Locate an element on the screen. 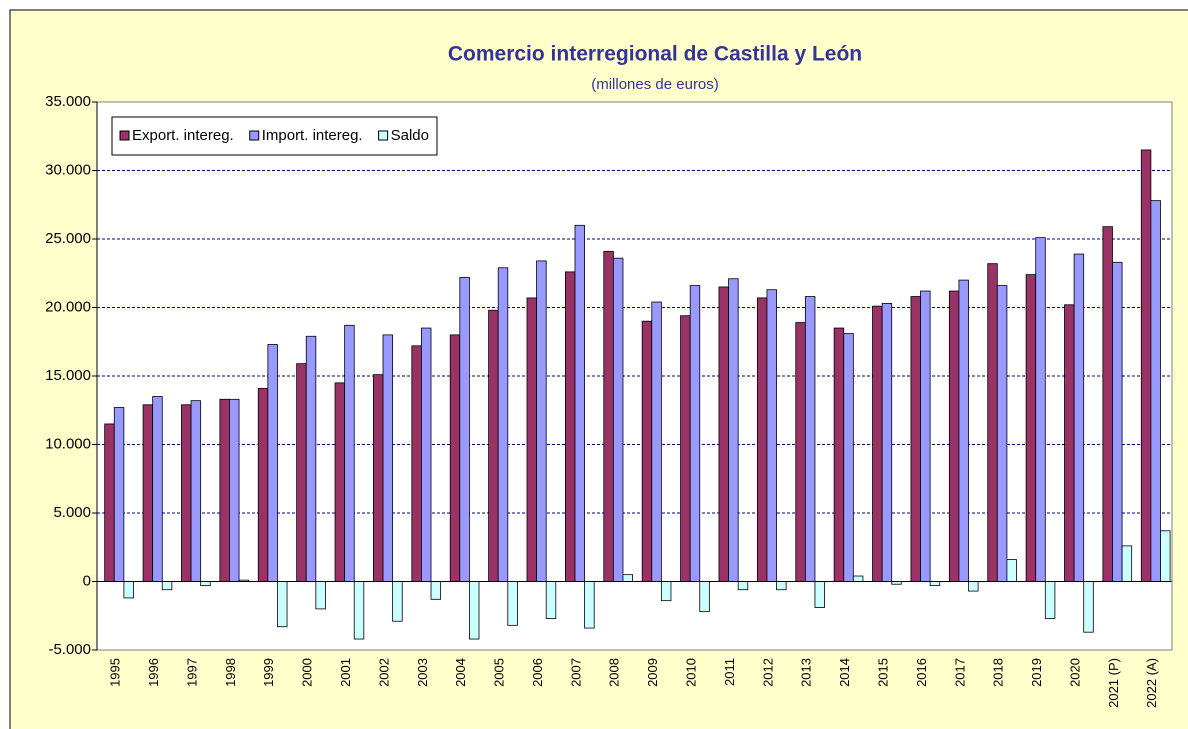 The width and height of the screenshot is (1188, 729). x-tick-label: 2013 is located at coordinates (806, 672).